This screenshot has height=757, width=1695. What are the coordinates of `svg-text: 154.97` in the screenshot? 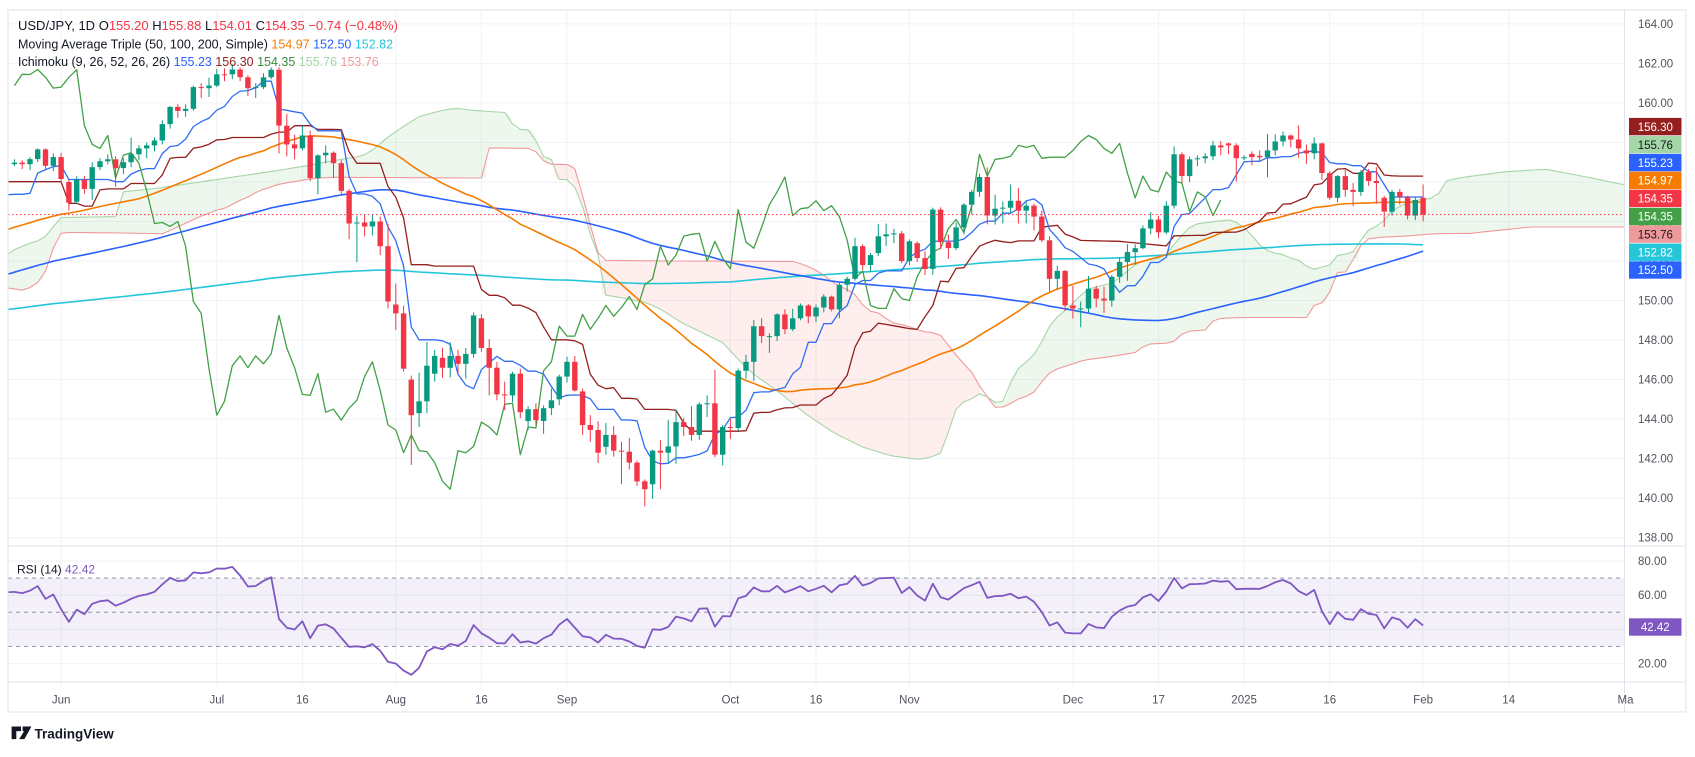 It's located at (1655, 182).